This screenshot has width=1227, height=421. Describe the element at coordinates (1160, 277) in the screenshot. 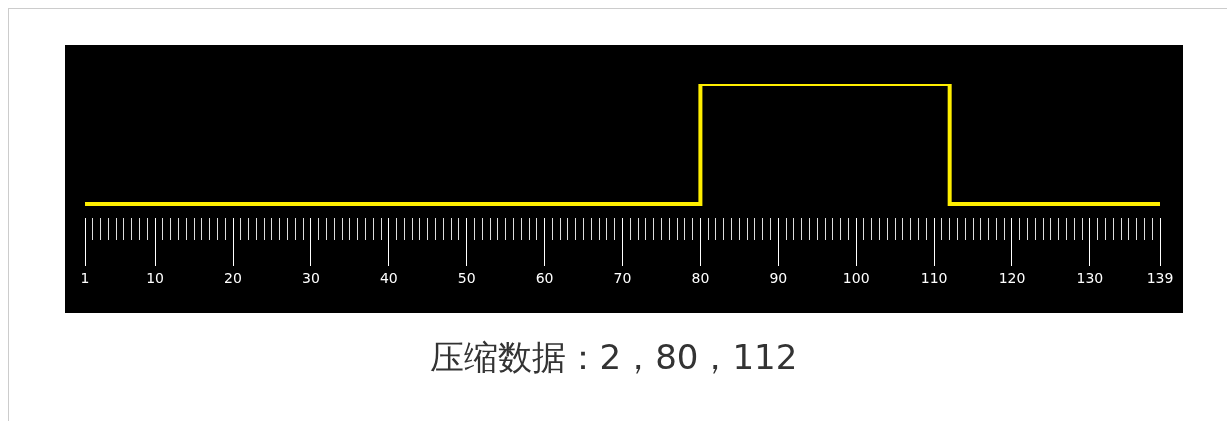

I see `x-tick-label: 139` at that location.